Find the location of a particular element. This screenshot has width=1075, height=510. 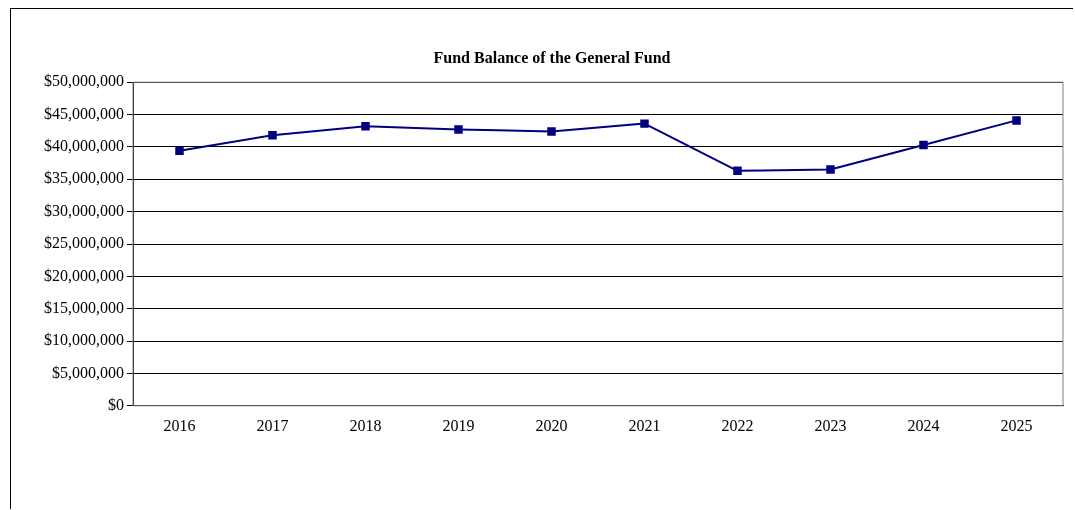

x-tick-label: 2021 is located at coordinates (644, 425).